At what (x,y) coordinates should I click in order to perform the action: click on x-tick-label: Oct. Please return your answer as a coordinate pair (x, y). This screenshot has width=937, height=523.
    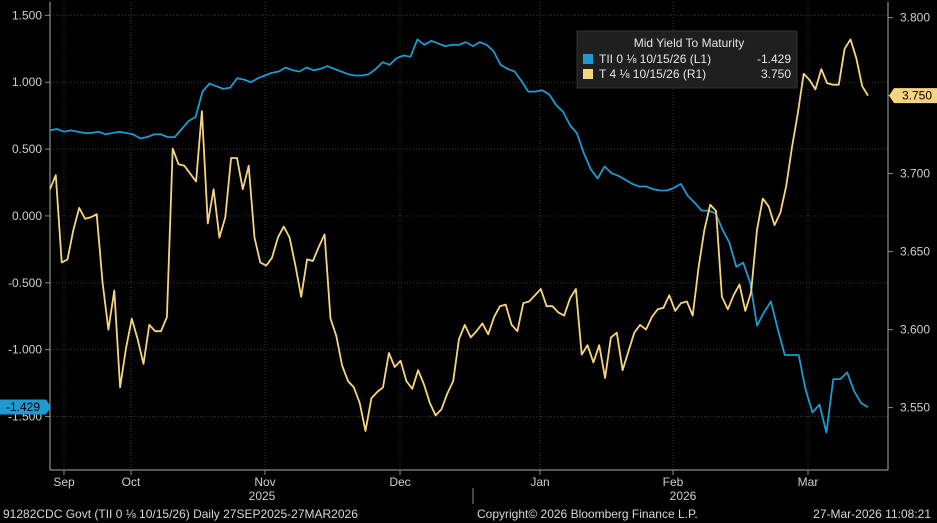
    Looking at the image, I should click on (131, 482).